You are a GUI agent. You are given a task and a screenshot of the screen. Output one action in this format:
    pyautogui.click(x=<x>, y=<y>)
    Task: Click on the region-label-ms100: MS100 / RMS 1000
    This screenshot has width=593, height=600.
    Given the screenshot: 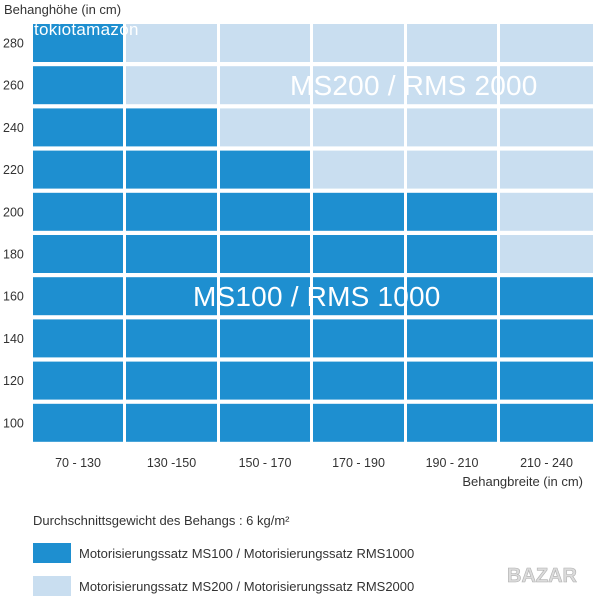 What is the action you would take?
    pyautogui.click(x=317, y=296)
    